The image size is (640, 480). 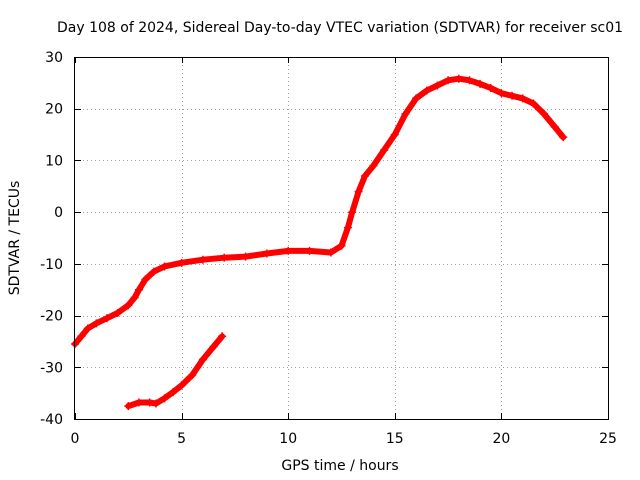 I want to click on x-tick-label: 10, so click(x=288, y=439).